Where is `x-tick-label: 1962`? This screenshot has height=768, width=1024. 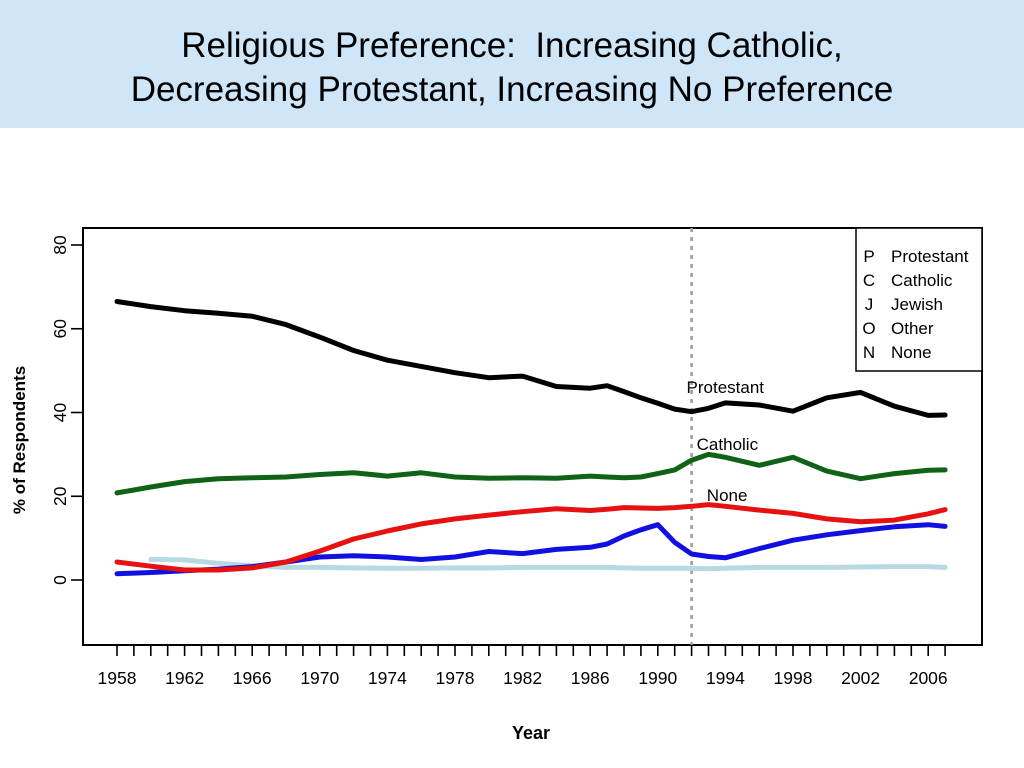 x-tick-label: 1962 is located at coordinates (184, 678).